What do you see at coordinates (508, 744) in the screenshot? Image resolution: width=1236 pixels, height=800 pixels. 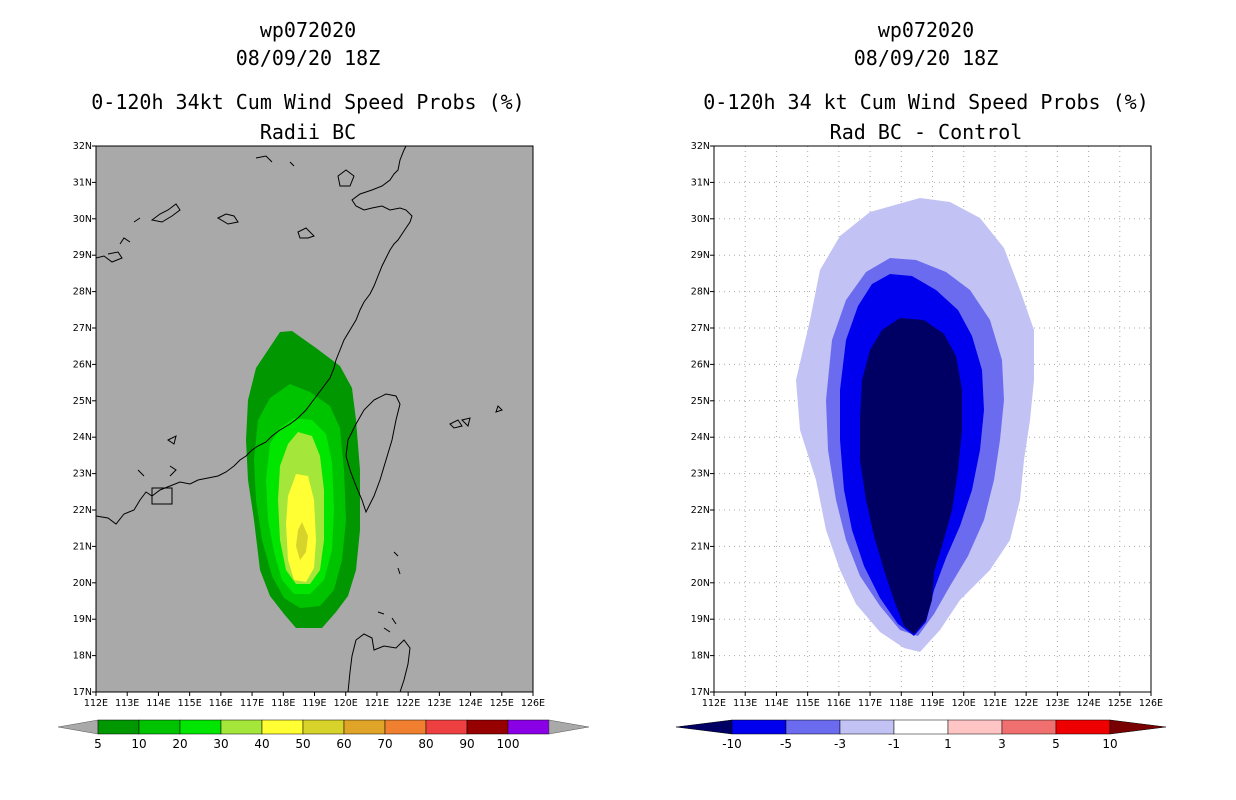 I see `colorbar-label: 100` at bounding box center [508, 744].